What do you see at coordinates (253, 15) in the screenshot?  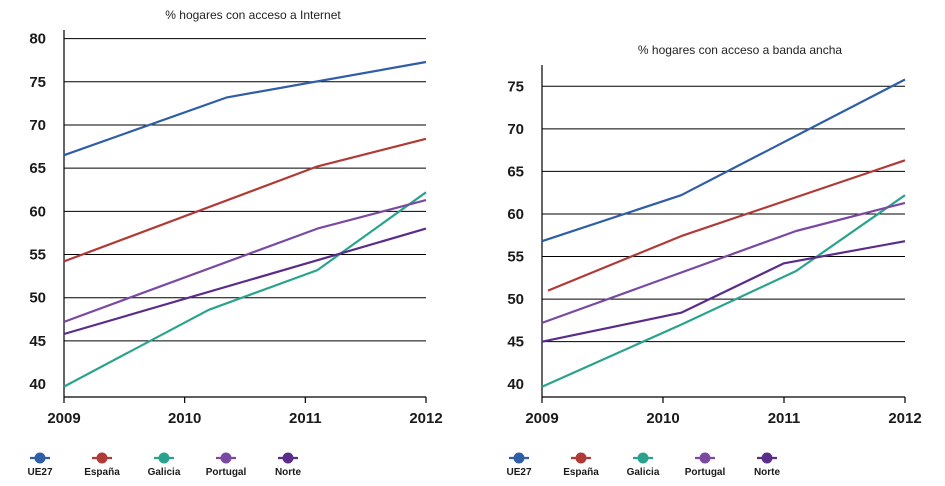 I see `chart-title: % hogares con acceso a Internet` at bounding box center [253, 15].